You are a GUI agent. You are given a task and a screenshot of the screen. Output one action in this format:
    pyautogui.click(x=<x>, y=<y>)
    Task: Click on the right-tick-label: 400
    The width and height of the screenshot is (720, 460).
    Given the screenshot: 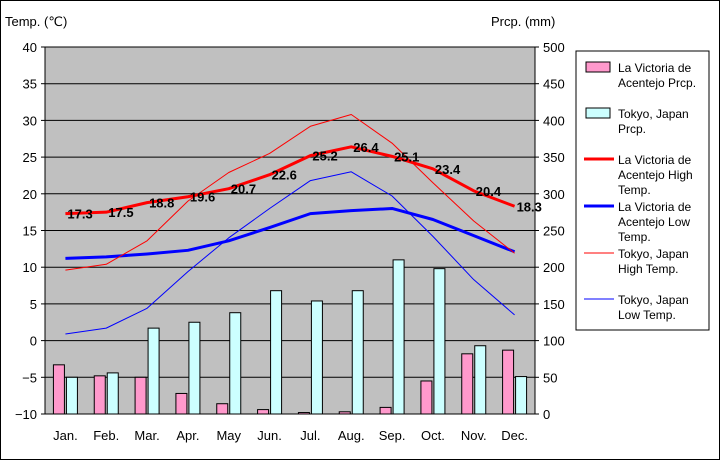 What is the action you would take?
    pyautogui.click(x=554, y=120)
    